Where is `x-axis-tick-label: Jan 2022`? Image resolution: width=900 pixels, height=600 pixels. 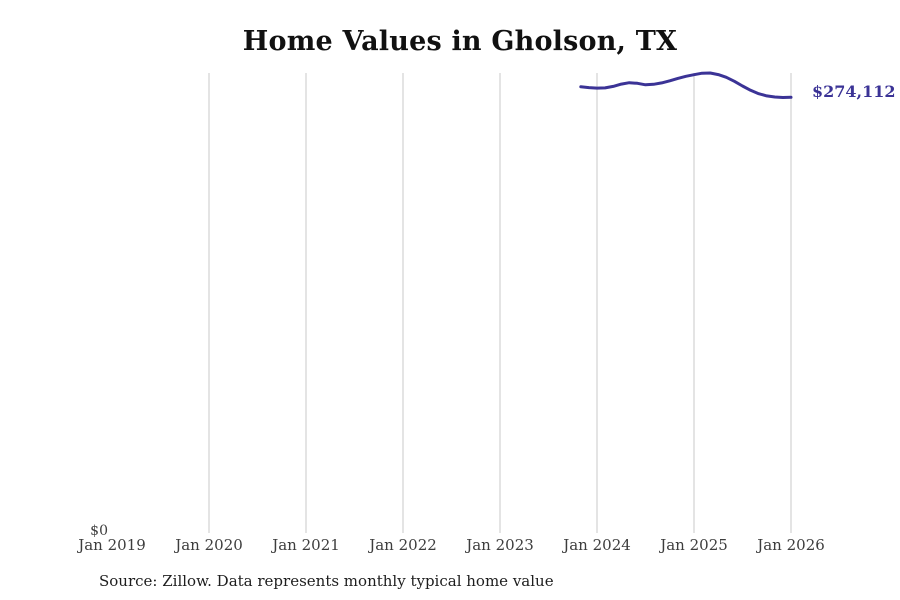
x-axis-tick-label: Jan 2022 is located at coordinates (403, 545).